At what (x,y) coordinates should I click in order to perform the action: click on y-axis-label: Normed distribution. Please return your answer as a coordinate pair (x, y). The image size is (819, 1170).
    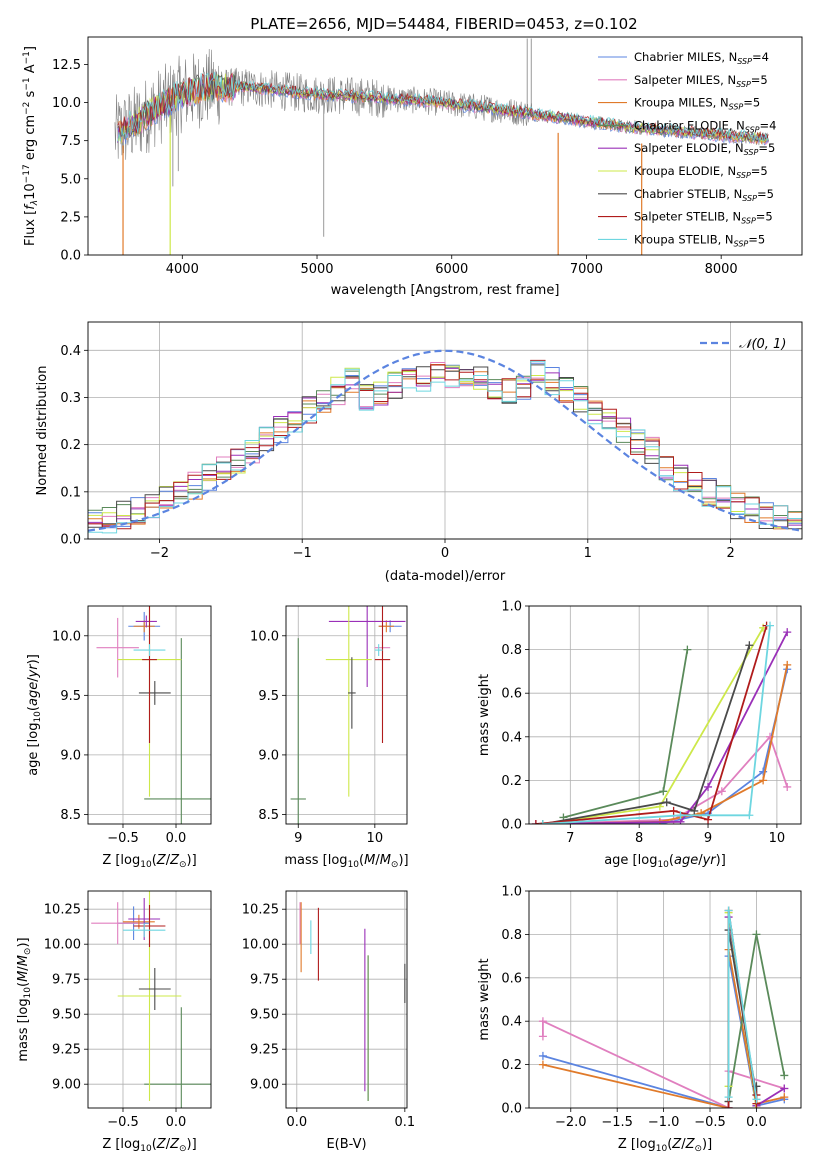
    Looking at the image, I should click on (42, 431).